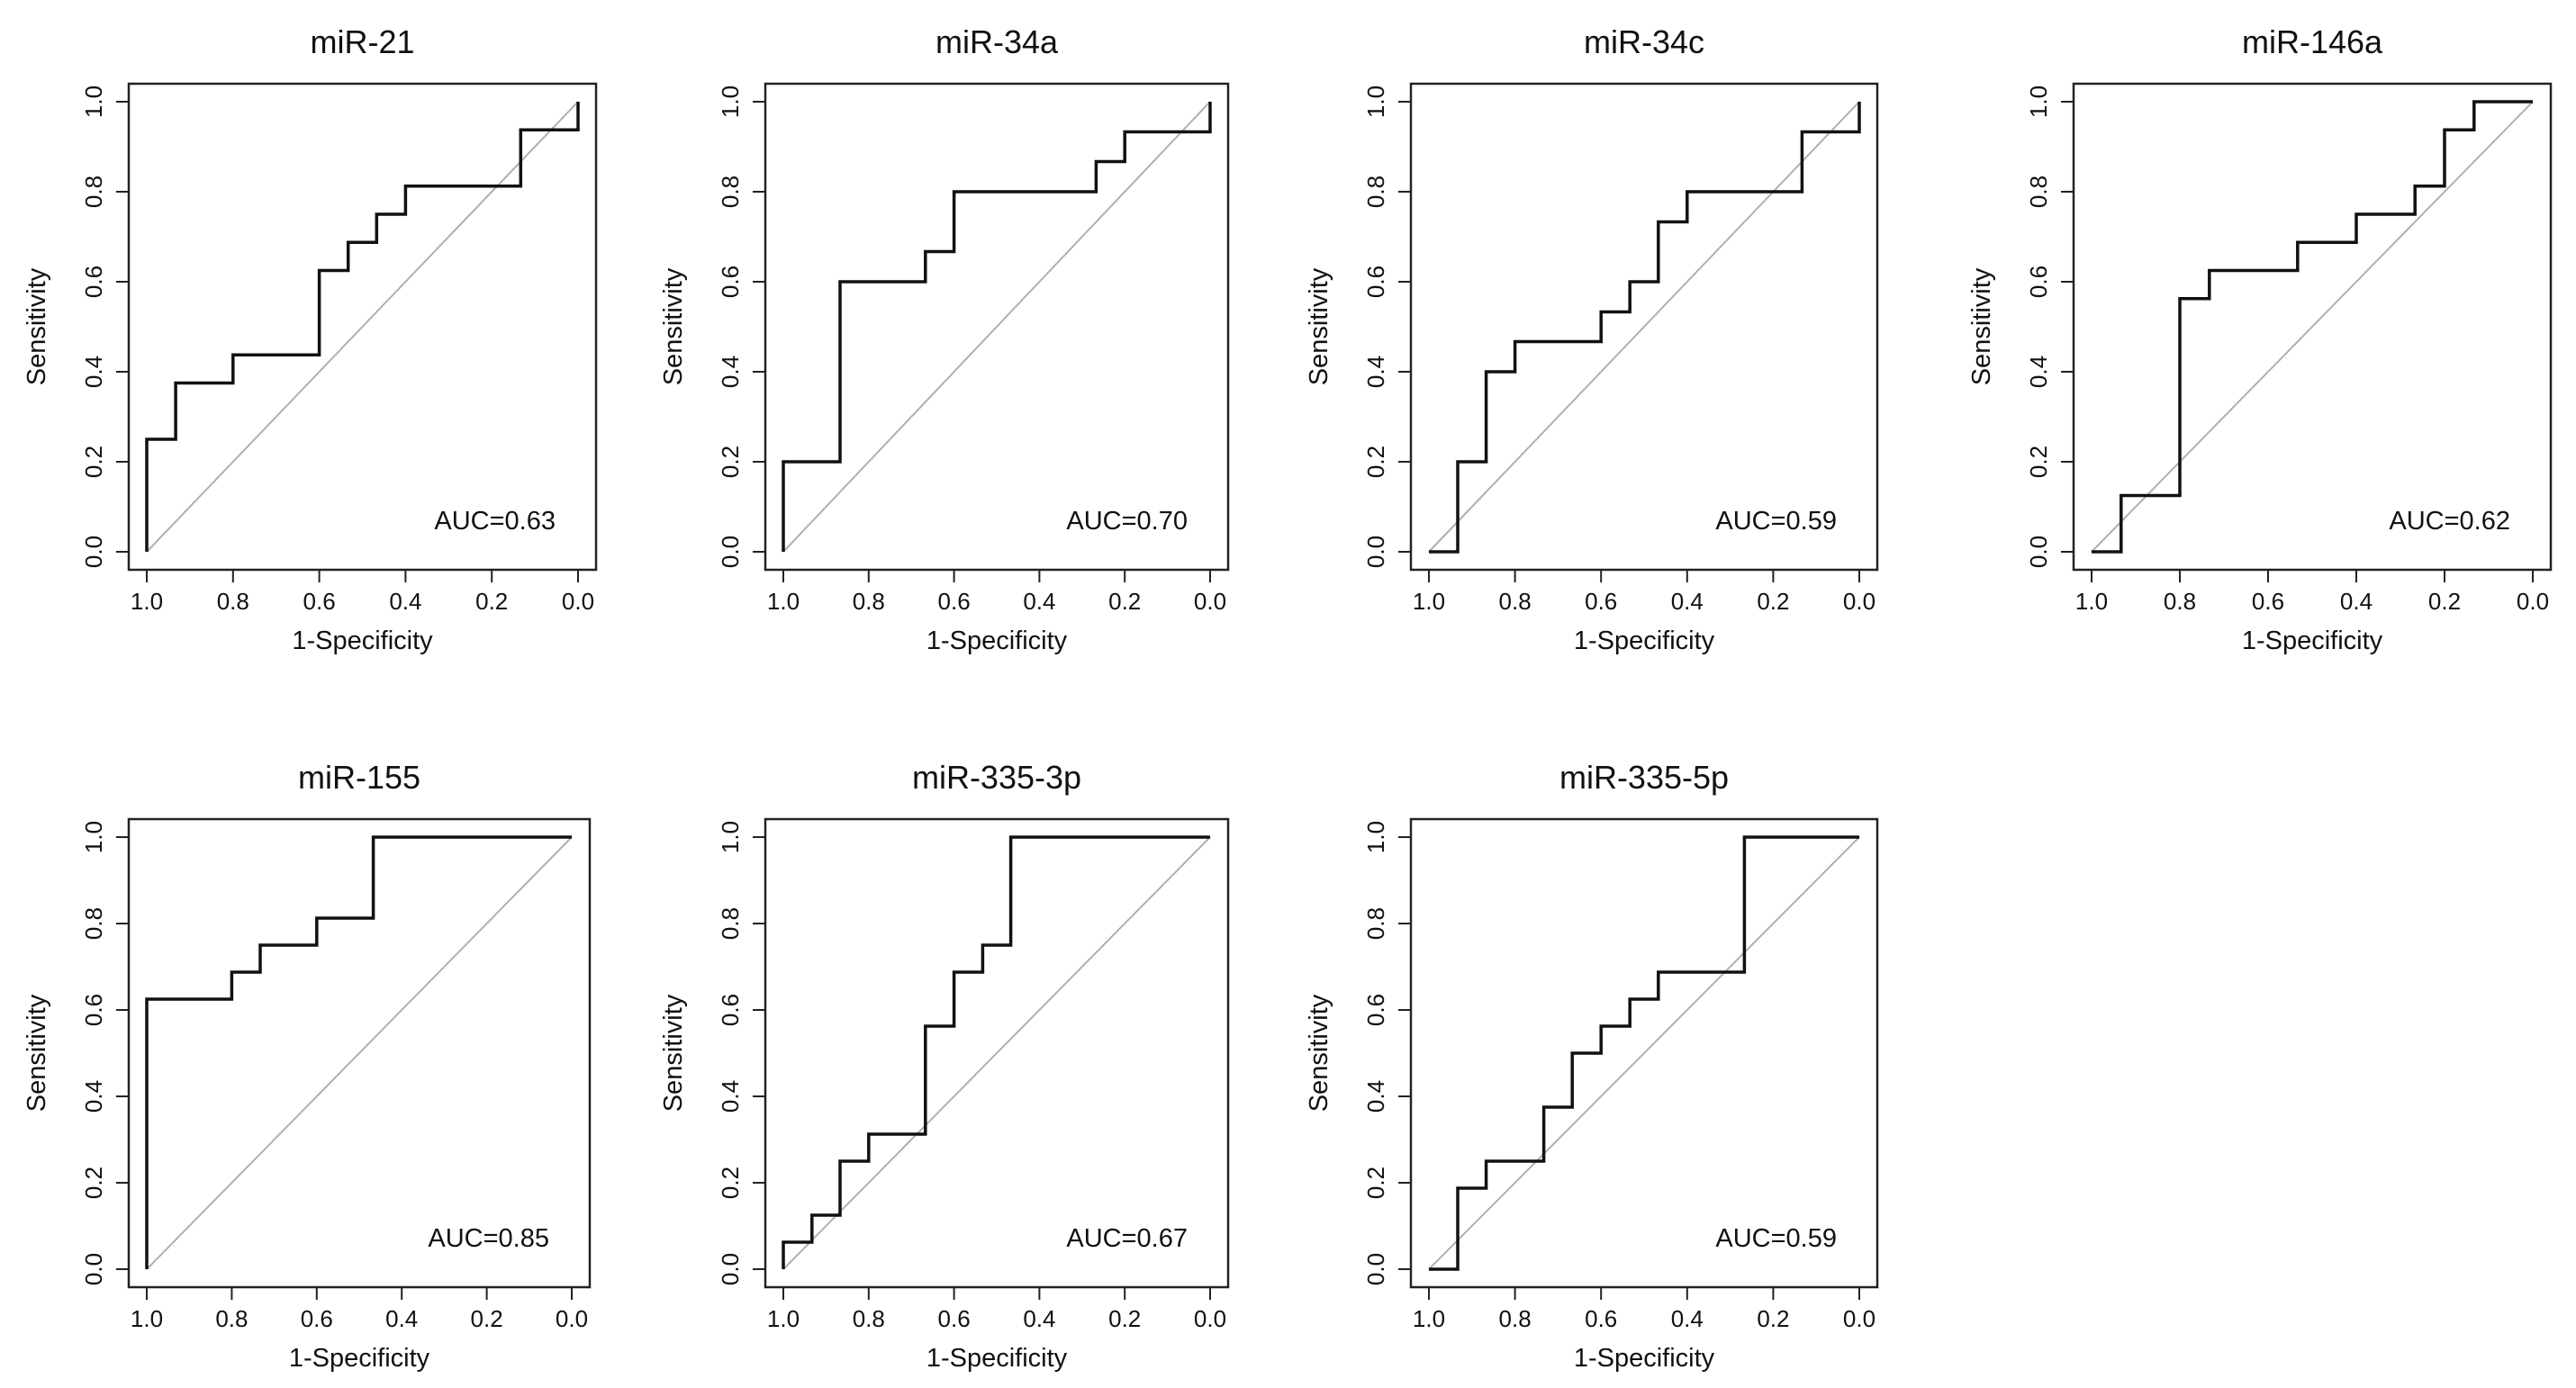 This screenshot has width=2576, height=1388. What do you see at coordinates (488, 1238) in the screenshot?
I see `auc-label: AUC=0.85` at bounding box center [488, 1238].